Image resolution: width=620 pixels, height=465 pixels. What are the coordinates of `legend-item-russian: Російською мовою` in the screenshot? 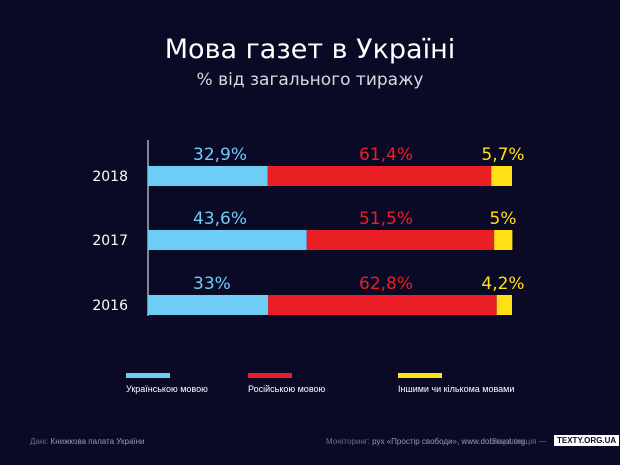 It's located at (286, 383).